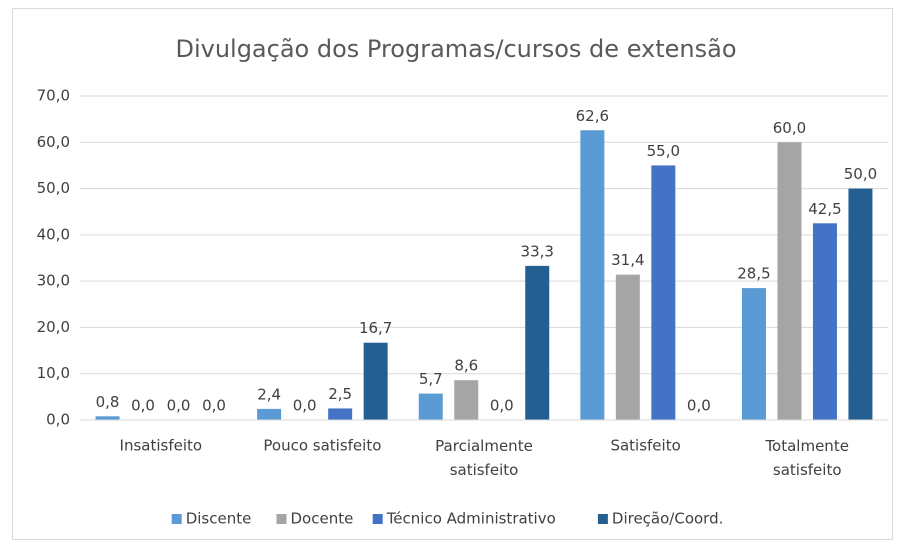 This screenshot has width=912, height=545. Describe the element at coordinates (806, 458) in the screenshot. I see `x-tick-label: Totalmente satisfeito` at that location.